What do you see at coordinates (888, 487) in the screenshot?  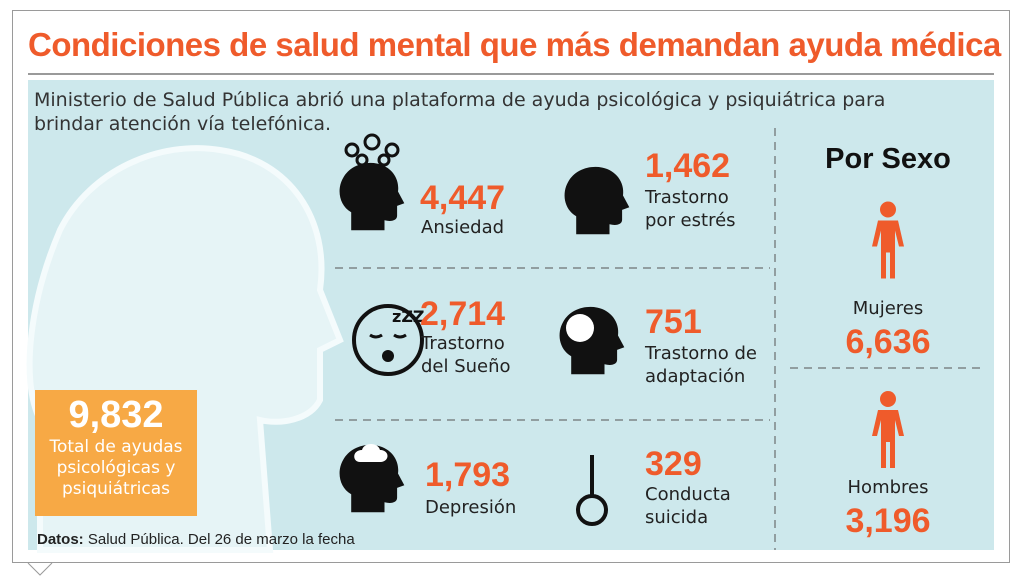 I see `sex-label: Hombres` at bounding box center [888, 487].